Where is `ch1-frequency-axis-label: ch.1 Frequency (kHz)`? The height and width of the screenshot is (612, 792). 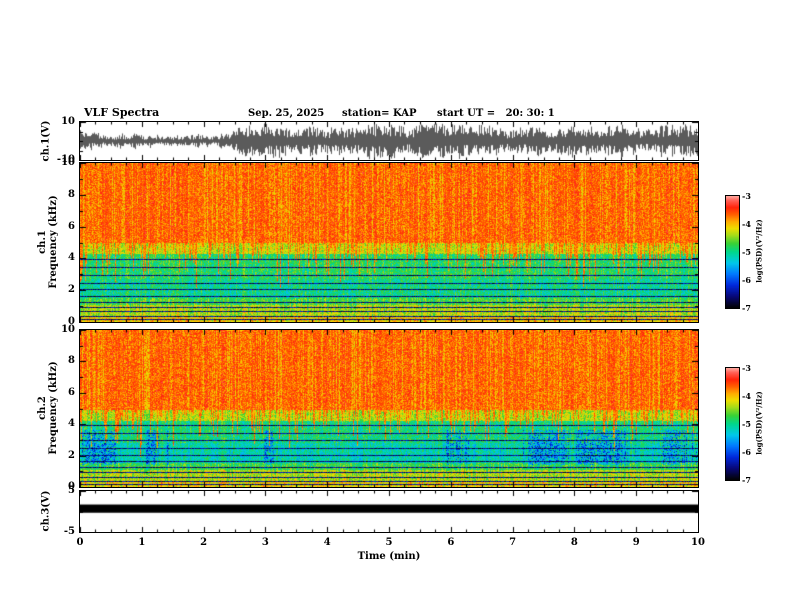
ch1-frequency-axis-label: ch.1 Frequency (kHz) is located at coordinates (48, 241).